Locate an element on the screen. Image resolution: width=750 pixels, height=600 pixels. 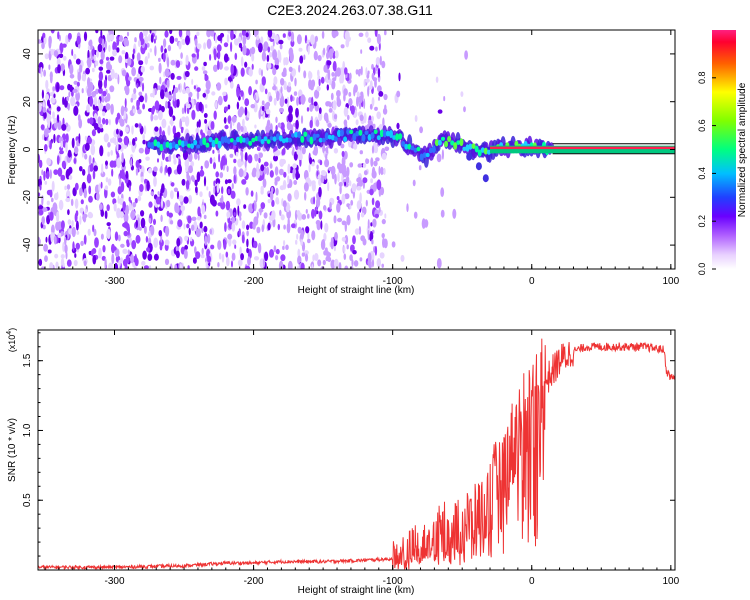
x-tick-label: 100 is located at coordinates (670, 281).